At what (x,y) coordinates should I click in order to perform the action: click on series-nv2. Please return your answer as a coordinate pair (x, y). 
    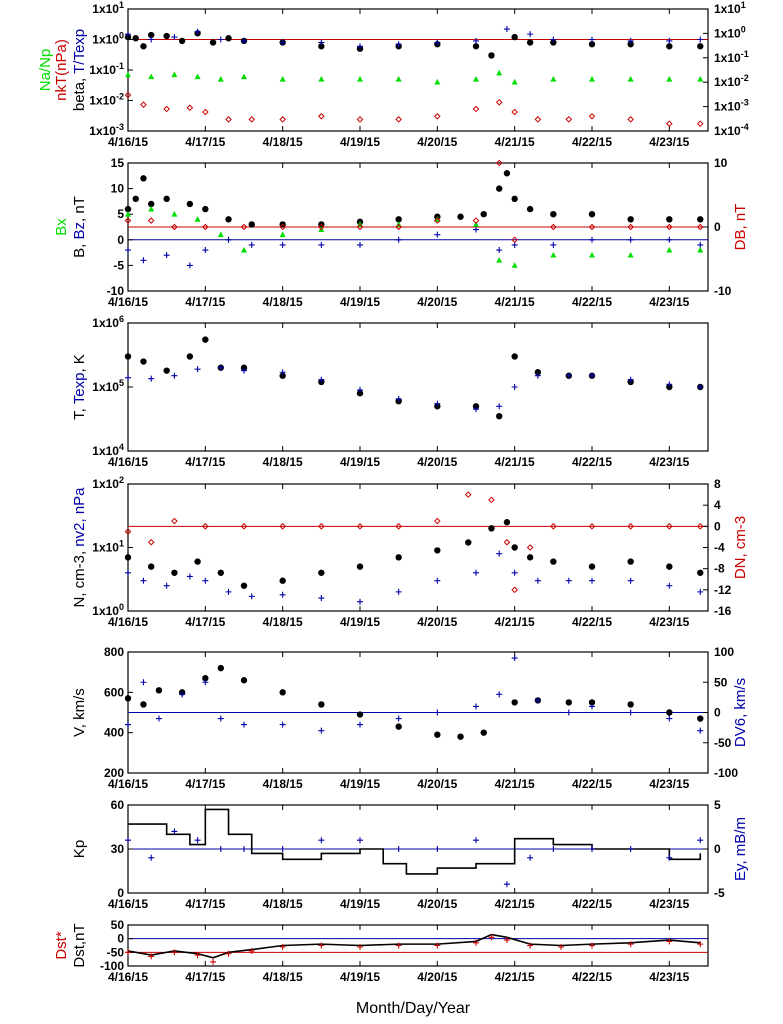
    Looking at the image, I should click on (414, 577).